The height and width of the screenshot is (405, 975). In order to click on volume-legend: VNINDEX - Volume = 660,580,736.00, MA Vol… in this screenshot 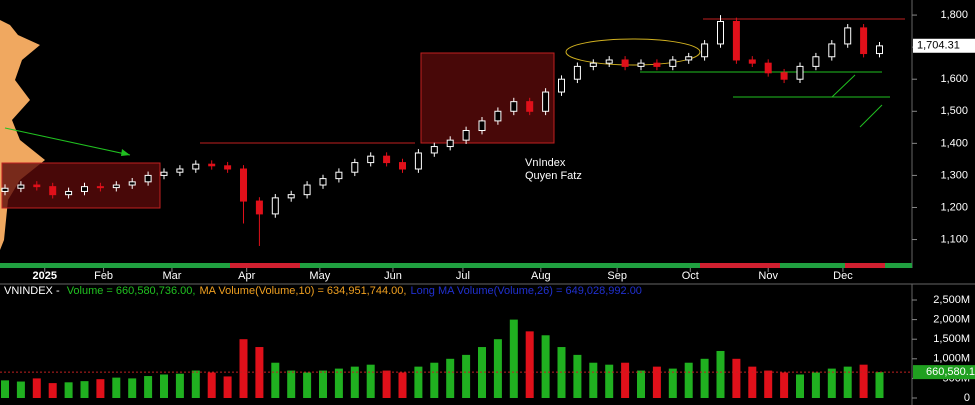, I will do `click(323, 291)`.